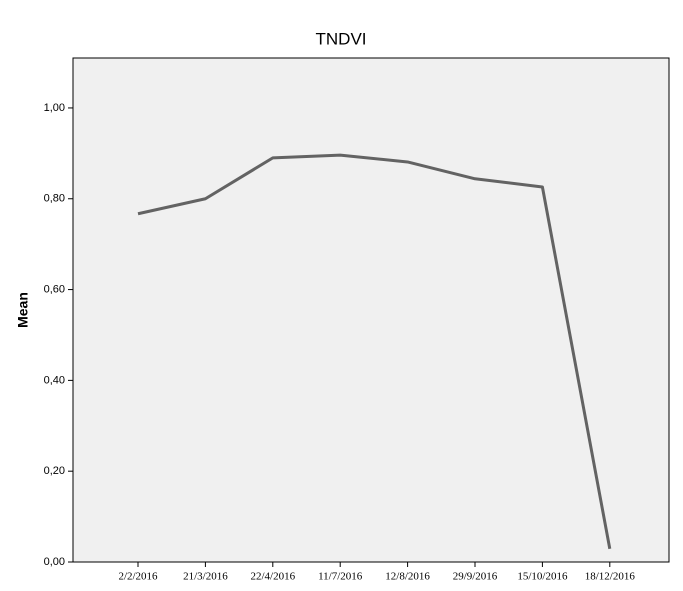 This screenshot has height=591, width=683. What do you see at coordinates (407, 577) in the screenshot?
I see `x-tick-label: 12/8/2016` at bounding box center [407, 577].